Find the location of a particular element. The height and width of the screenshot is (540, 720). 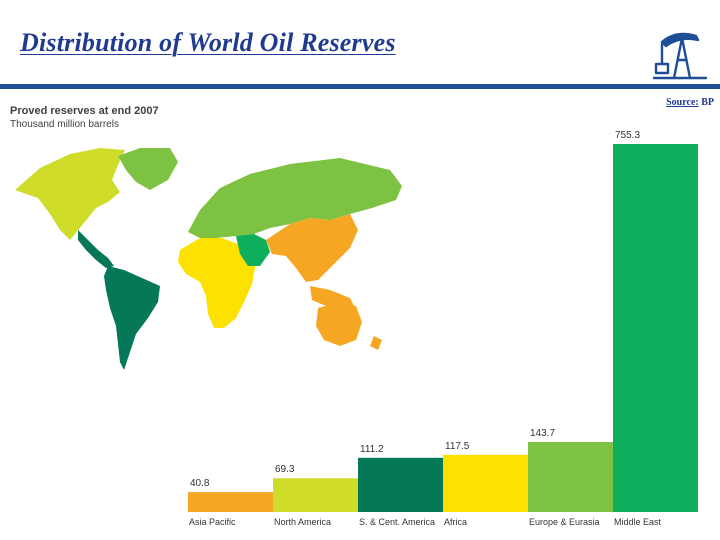

oil-pump-icon is located at coordinates (680, 56).